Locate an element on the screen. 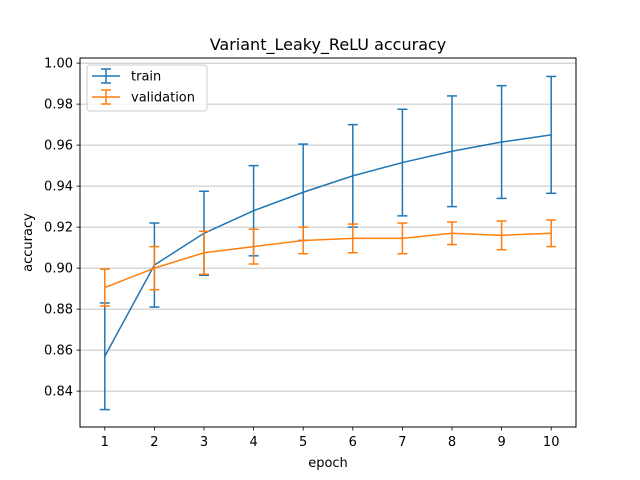 This screenshot has width=640, height=480. y-tick-label: 0.92 is located at coordinates (58, 228).